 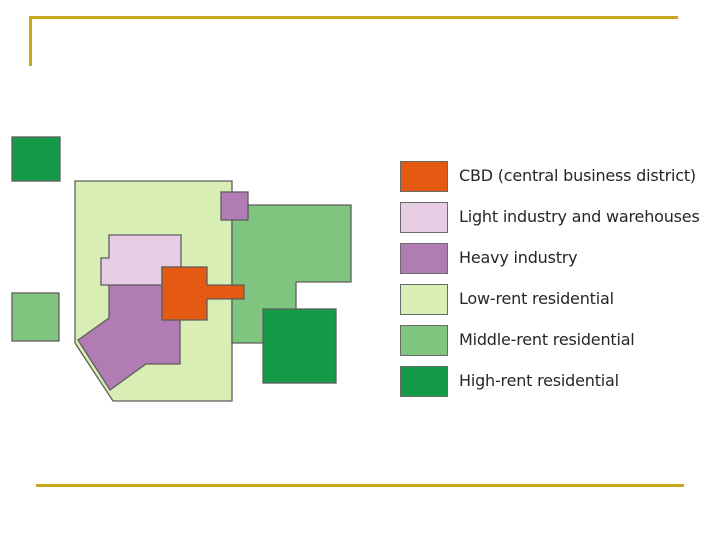 I want to click on legend-item-cbd: CBD (central business district), so click(x=559, y=177).